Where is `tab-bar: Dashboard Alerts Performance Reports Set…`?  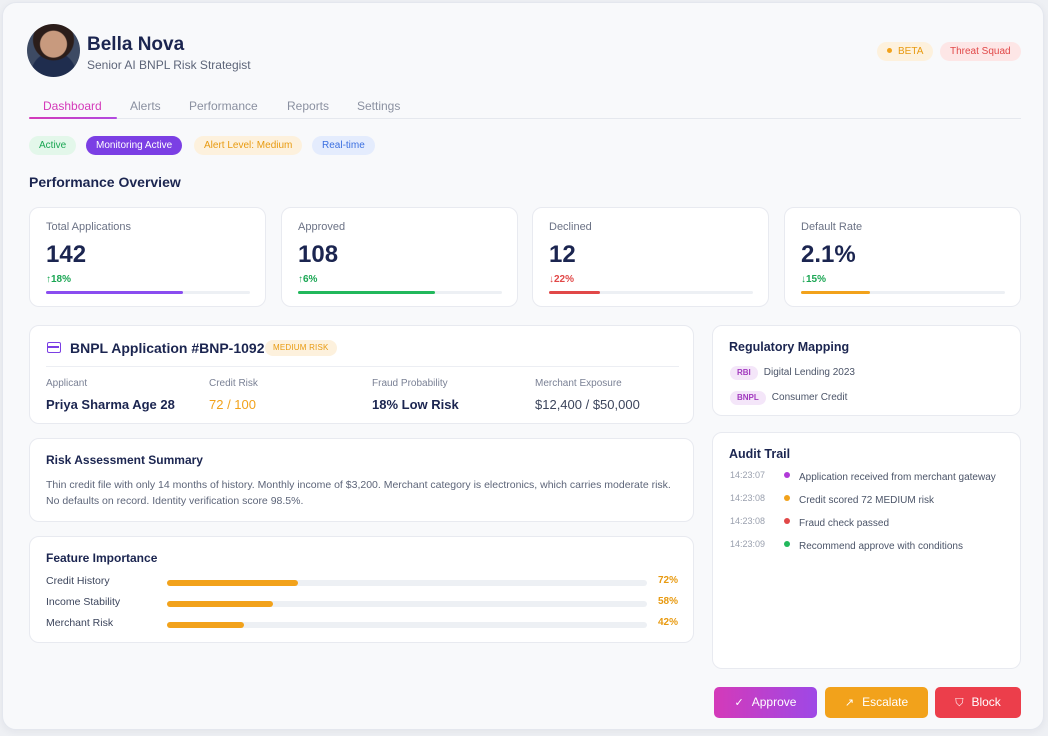 tab-bar: Dashboard Alerts Performance Reports Set… is located at coordinates (525, 108).